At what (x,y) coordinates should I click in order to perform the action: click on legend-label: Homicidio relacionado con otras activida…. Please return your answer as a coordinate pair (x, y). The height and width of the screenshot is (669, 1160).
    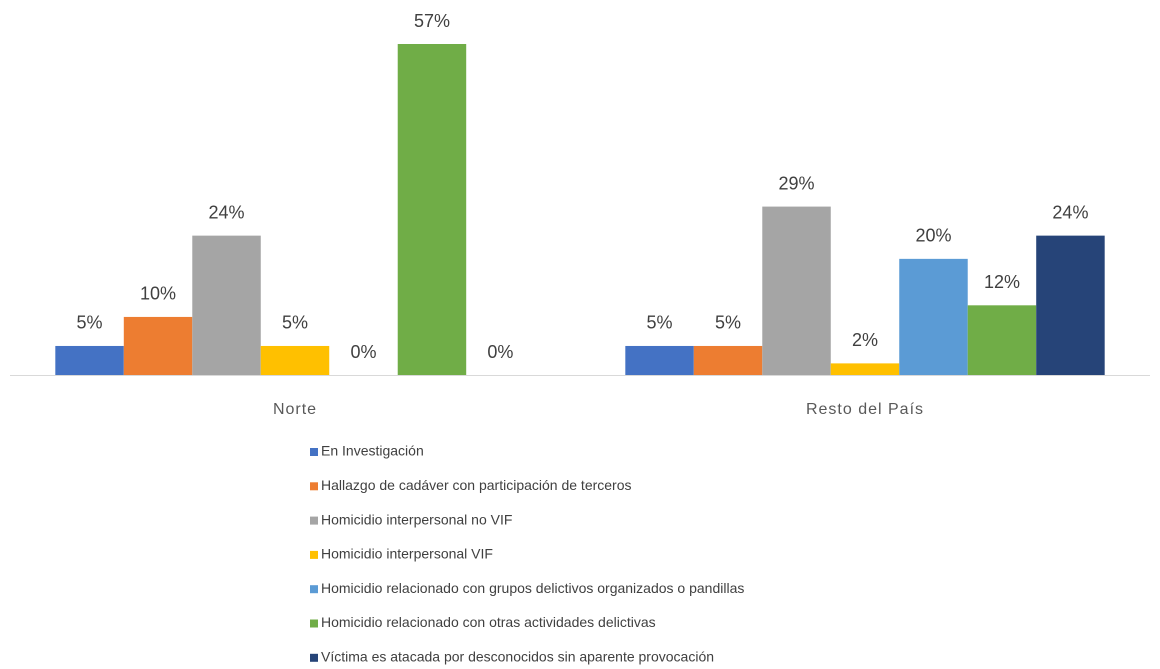
    Looking at the image, I should click on (488, 622).